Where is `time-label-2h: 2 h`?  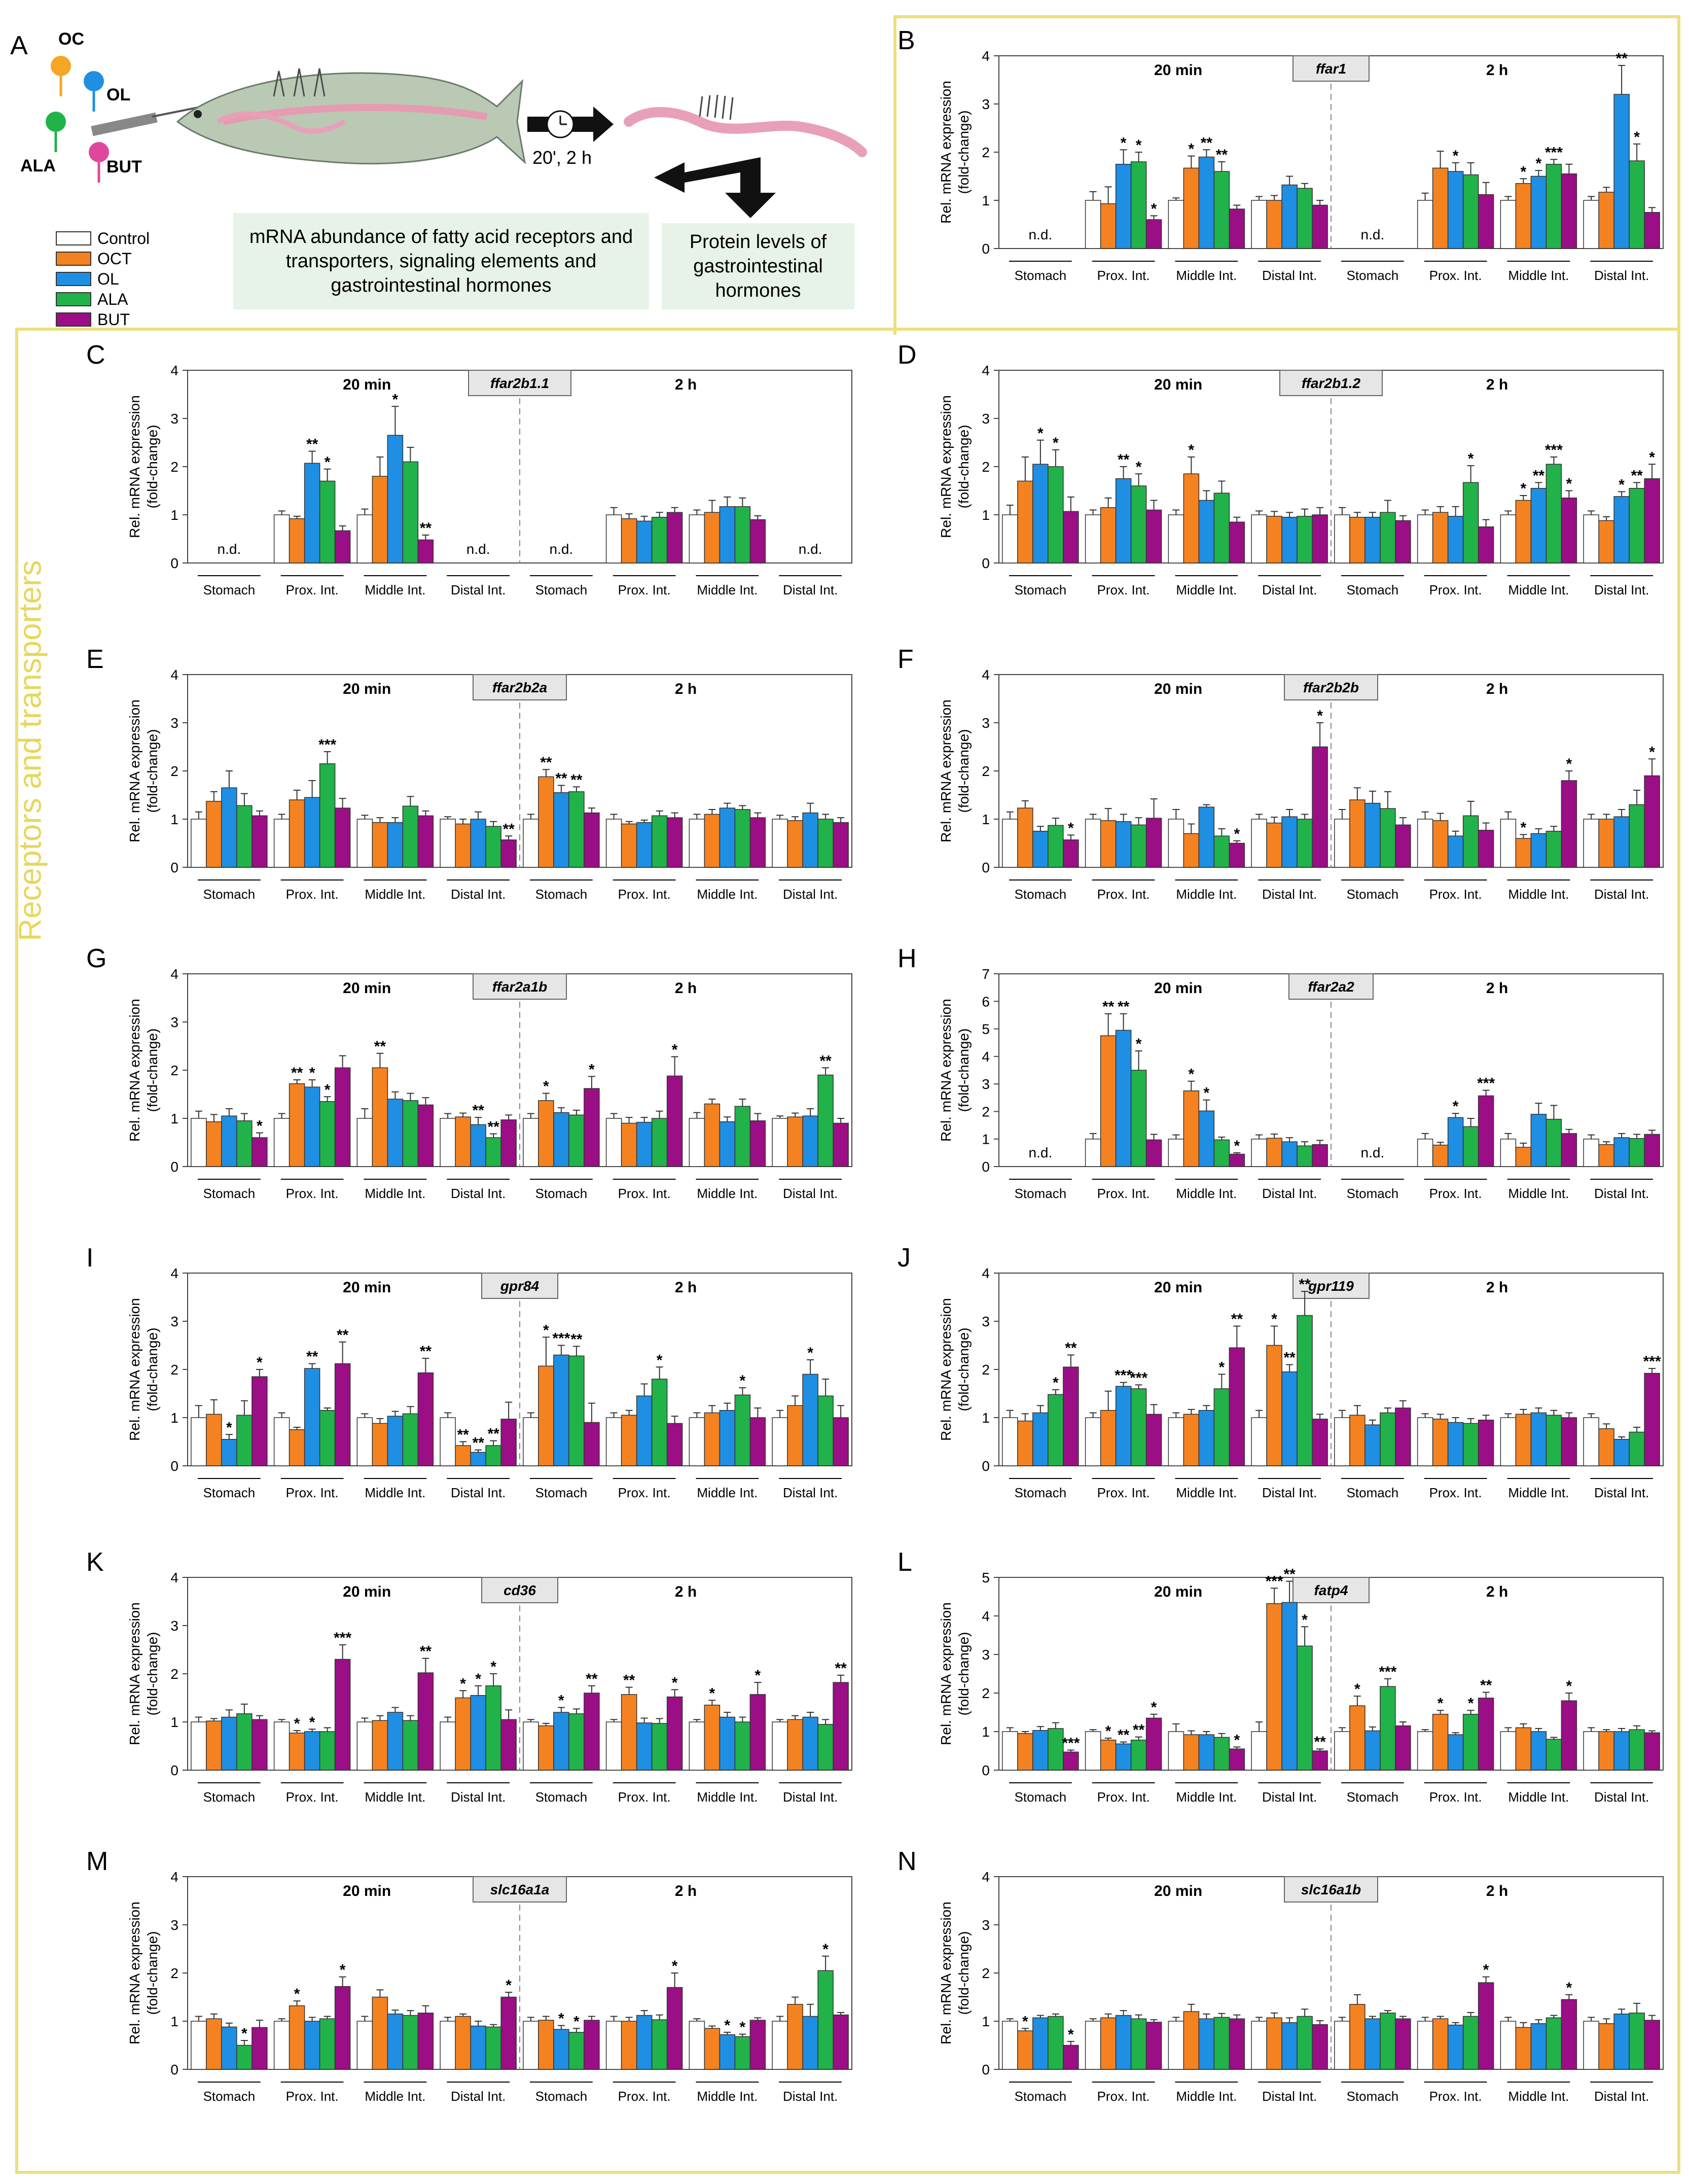 time-label-2h: 2 h is located at coordinates (686, 384).